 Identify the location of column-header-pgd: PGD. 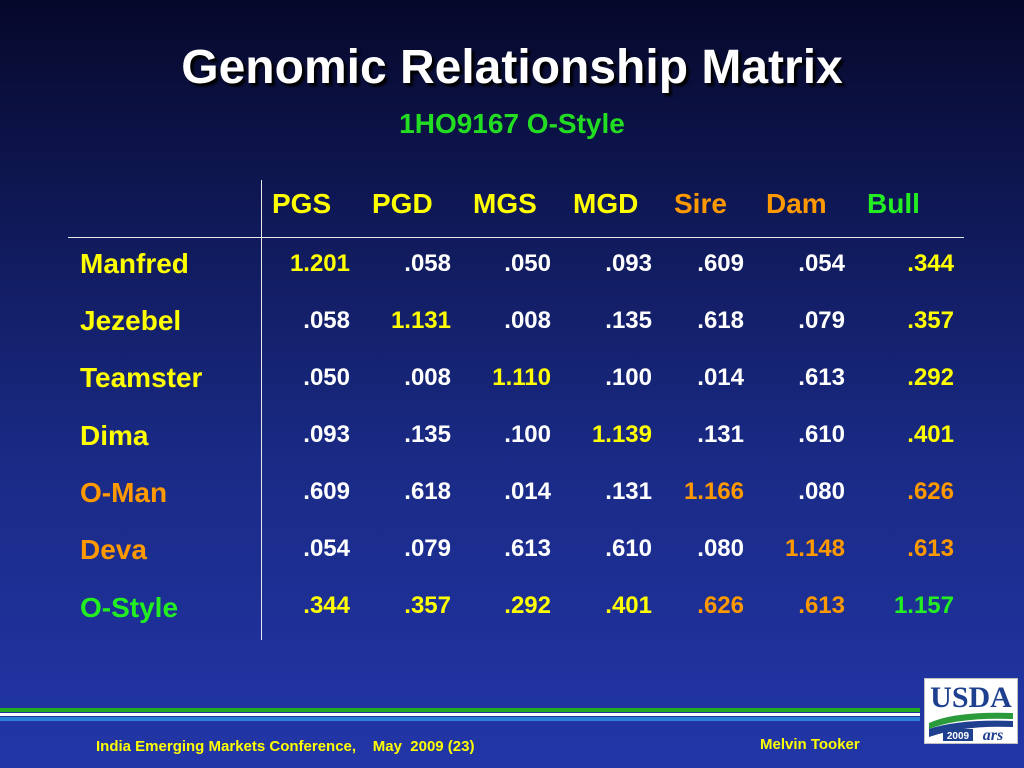
(402, 203).